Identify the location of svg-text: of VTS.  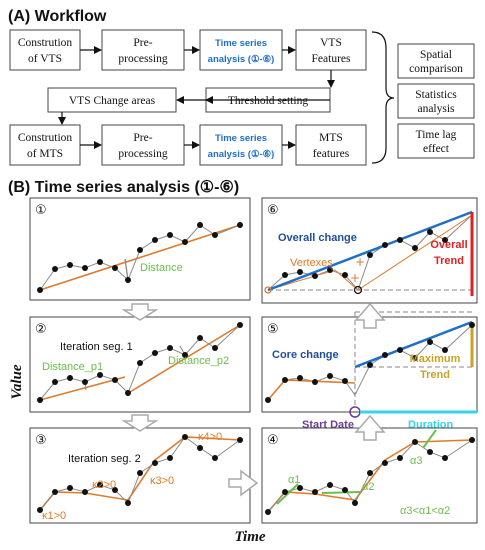
(45, 59).